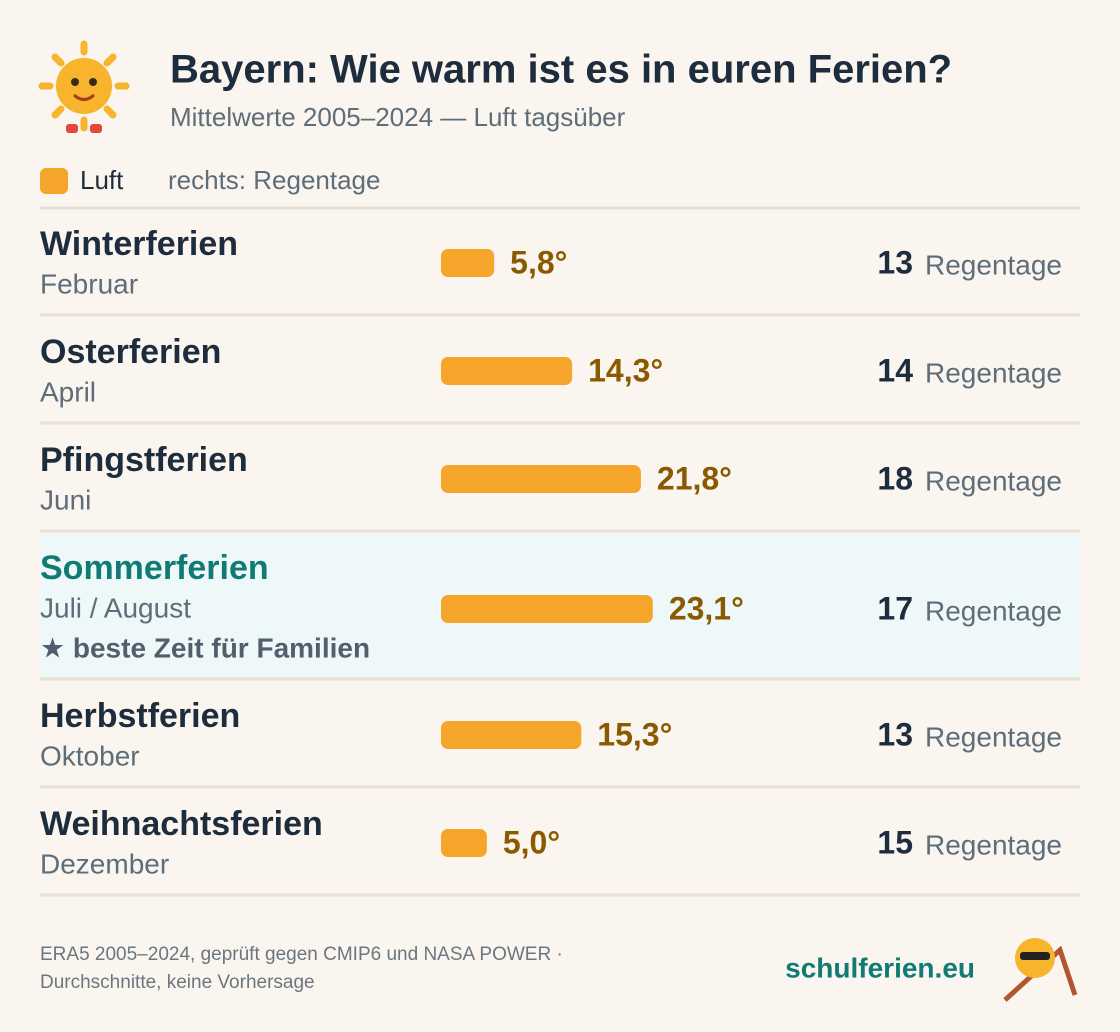  What do you see at coordinates (561, 70) in the screenshot?
I see `chart-title: Bayern: Wie warm ist es in euren Ferien?` at bounding box center [561, 70].